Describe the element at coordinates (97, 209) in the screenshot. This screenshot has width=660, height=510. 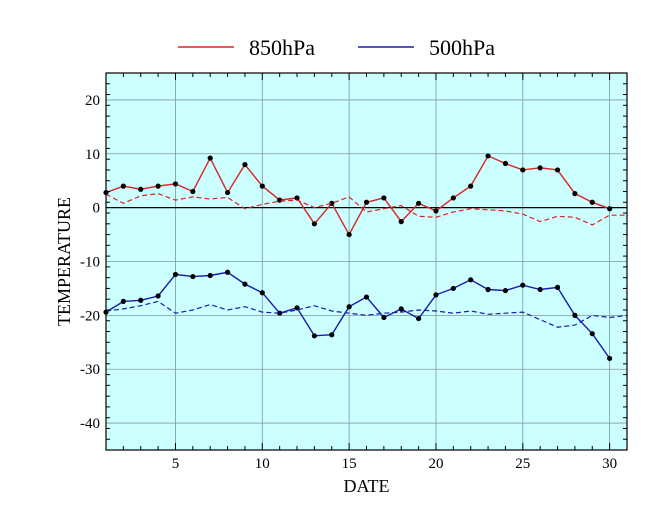
I see `y-tick-label: 0` at that location.